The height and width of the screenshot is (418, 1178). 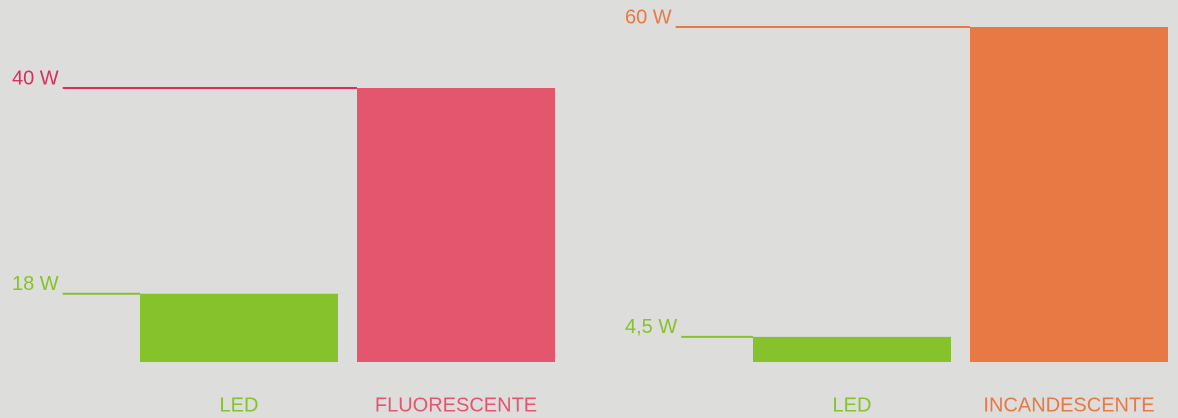 What do you see at coordinates (456, 405) in the screenshot?
I see `category-label: FLUORESCENTE` at bounding box center [456, 405].